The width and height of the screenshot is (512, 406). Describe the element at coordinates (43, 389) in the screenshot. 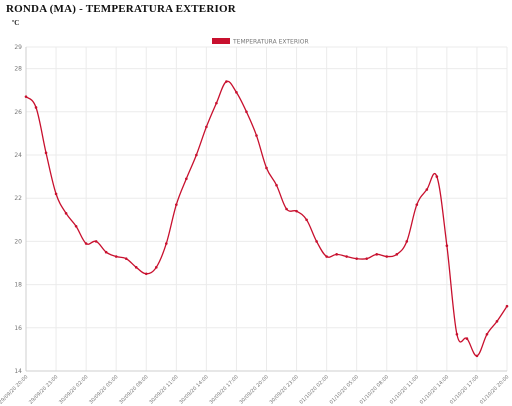

I see `x-tick-label: 29/09/20 23:00` at that location.